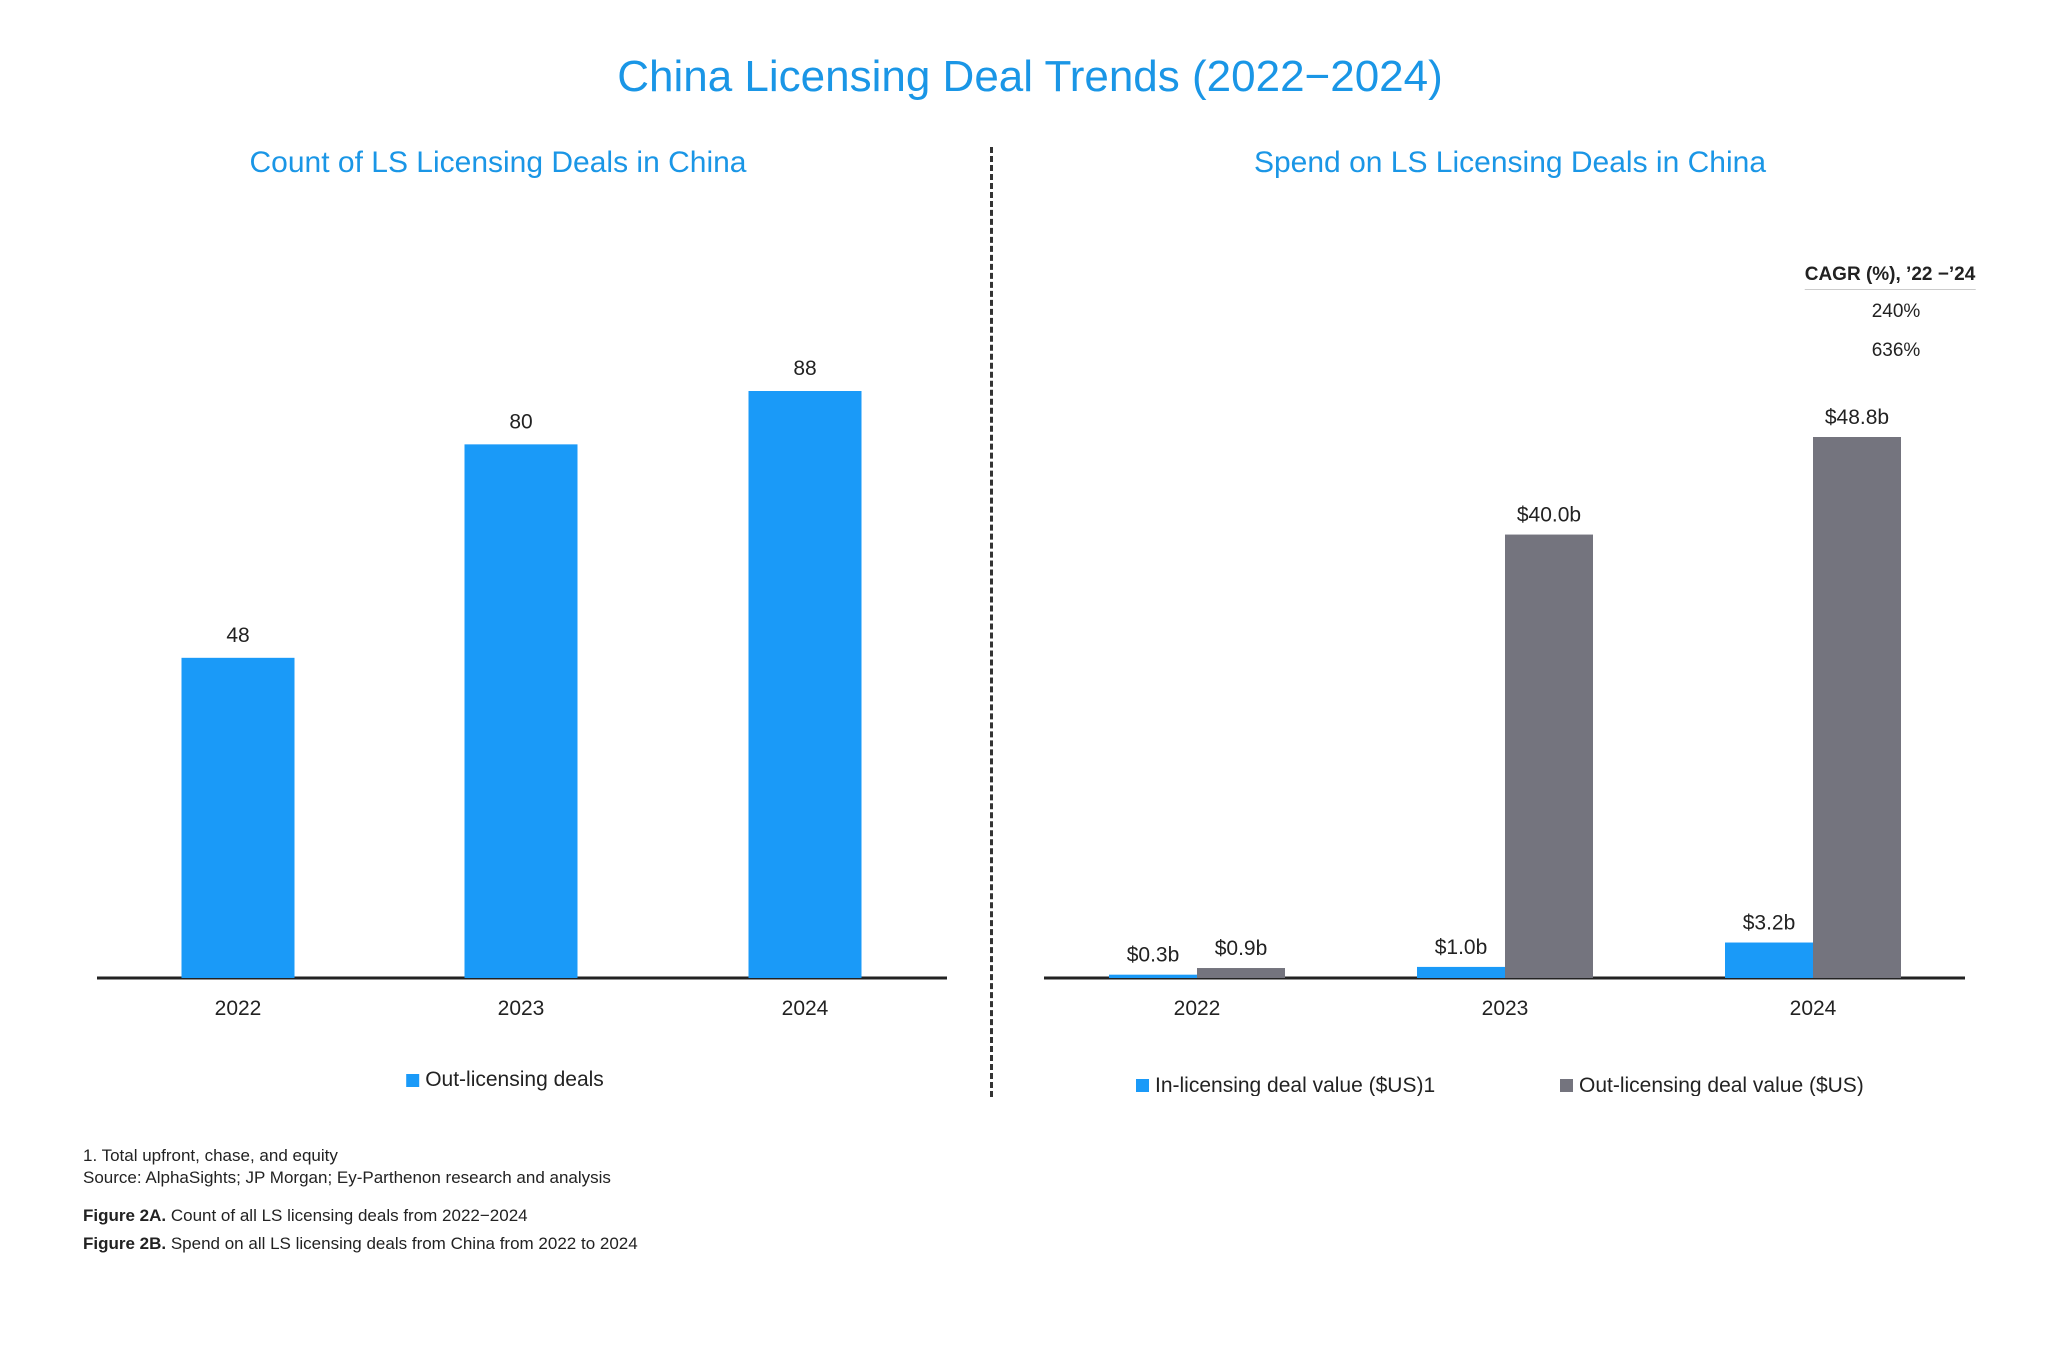  I want to click on bar-out-licensing-deals-2023, so click(521, 711).